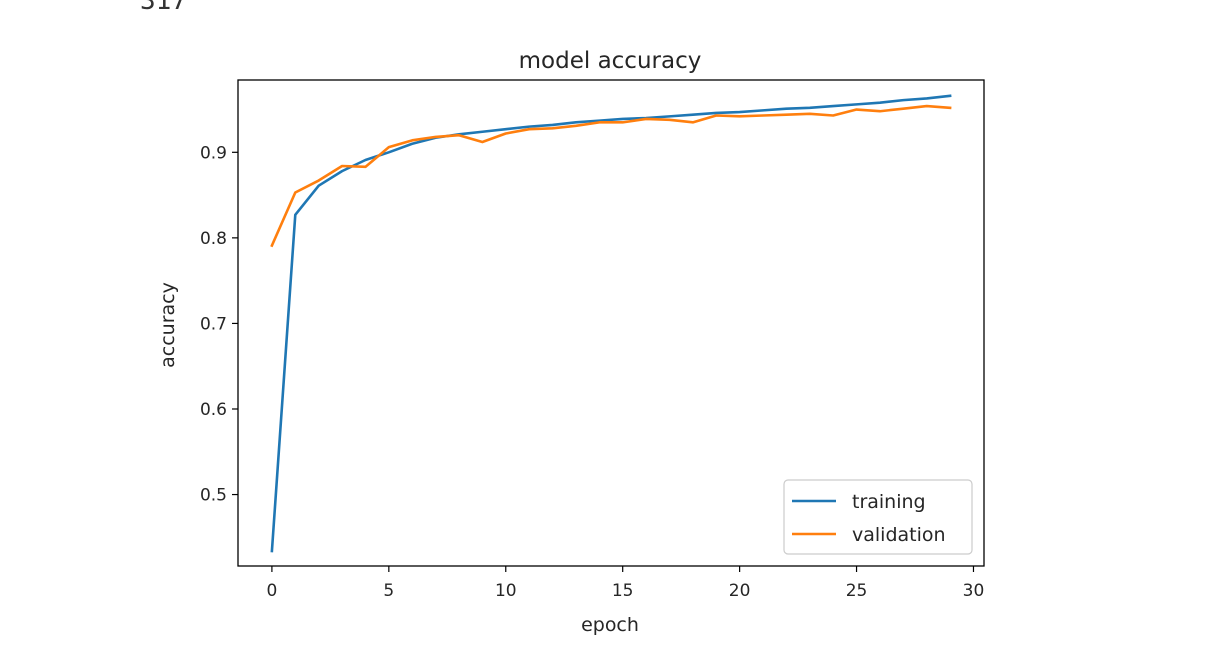 This screenshot has width=1217, height=660. I want to click on x-tick-label: 15, so click(623, 591).